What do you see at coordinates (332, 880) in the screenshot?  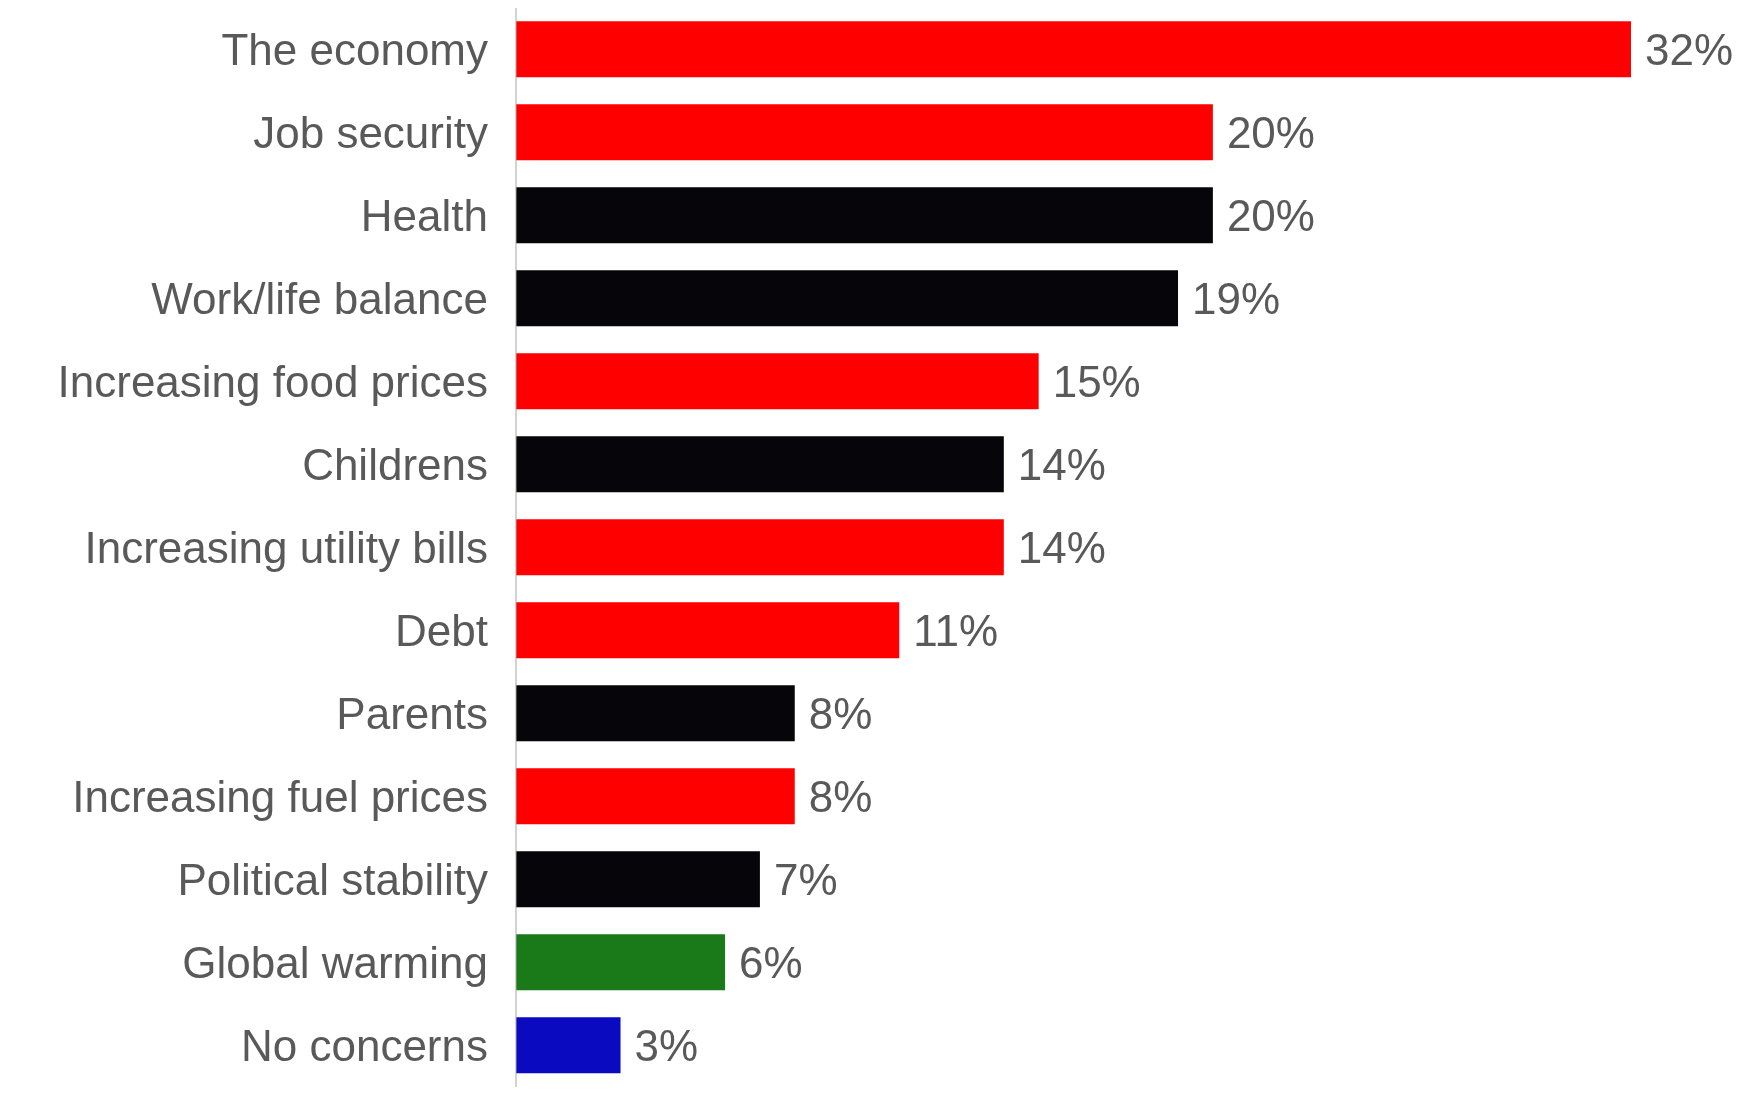 I see `y-tick-label: Political stability` at bounding box center [332, 880].